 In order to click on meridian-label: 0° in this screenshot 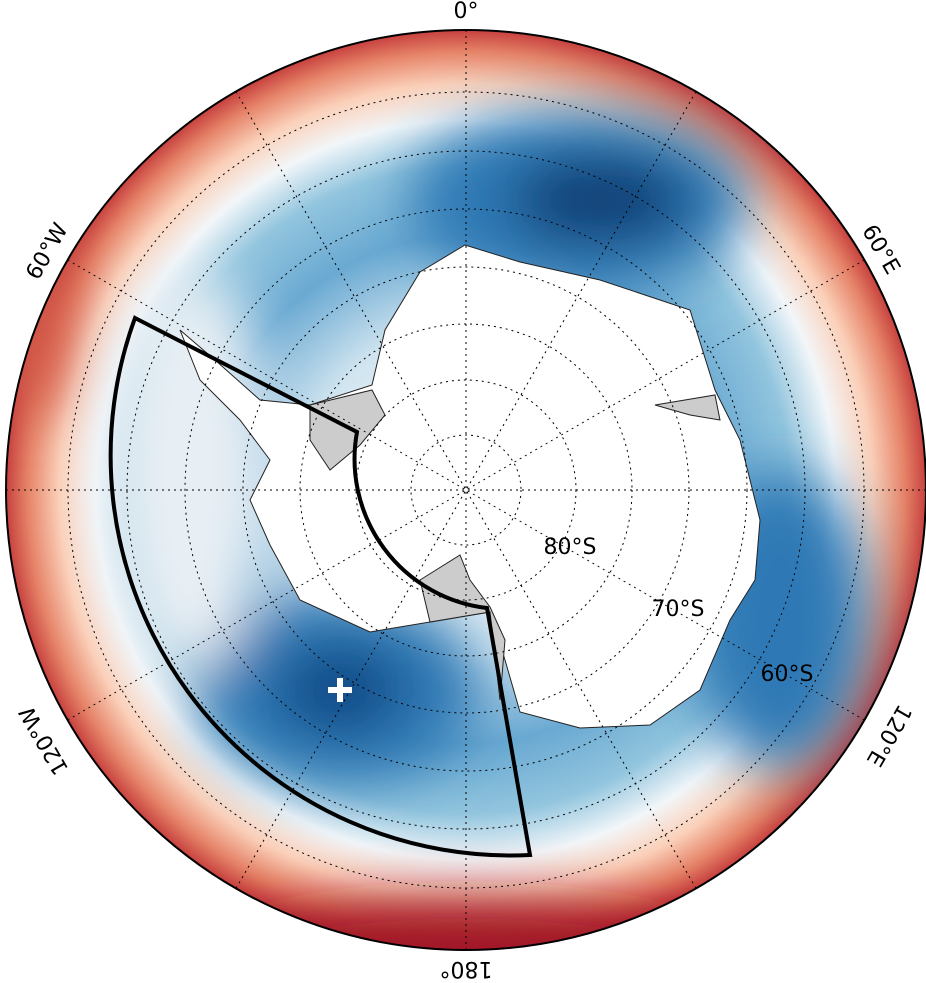, I will do `click(466, 12)`.